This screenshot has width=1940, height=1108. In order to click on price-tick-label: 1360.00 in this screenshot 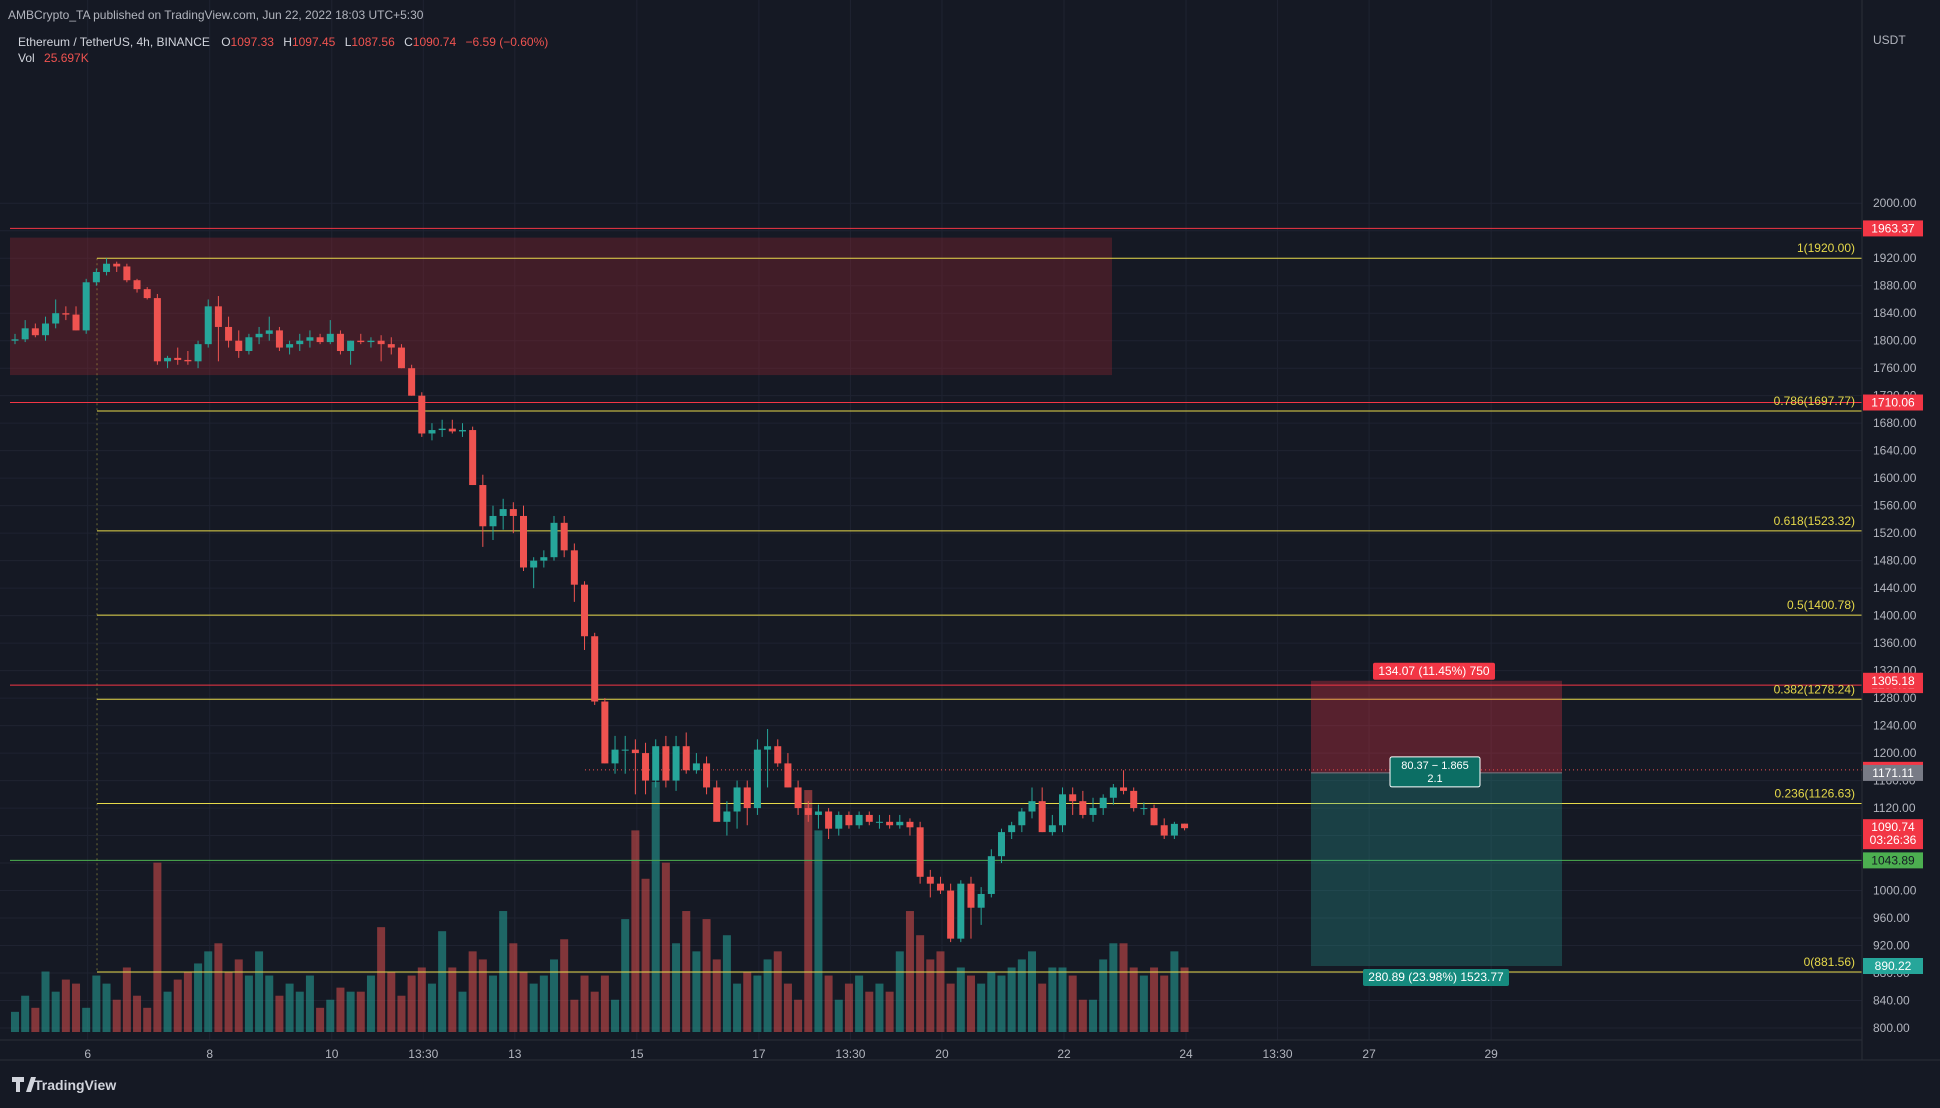, I will do `click(1895, 643)`.